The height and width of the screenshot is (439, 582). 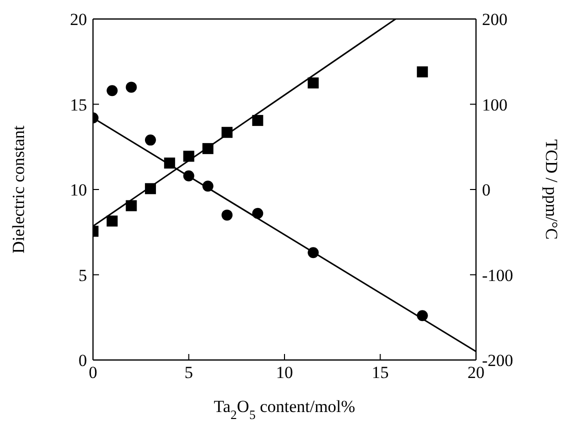 What do you see at coordinates (498, 275) in the screenshot?
I see `y2-tick-label: -100` at bounding box center [498, 275].